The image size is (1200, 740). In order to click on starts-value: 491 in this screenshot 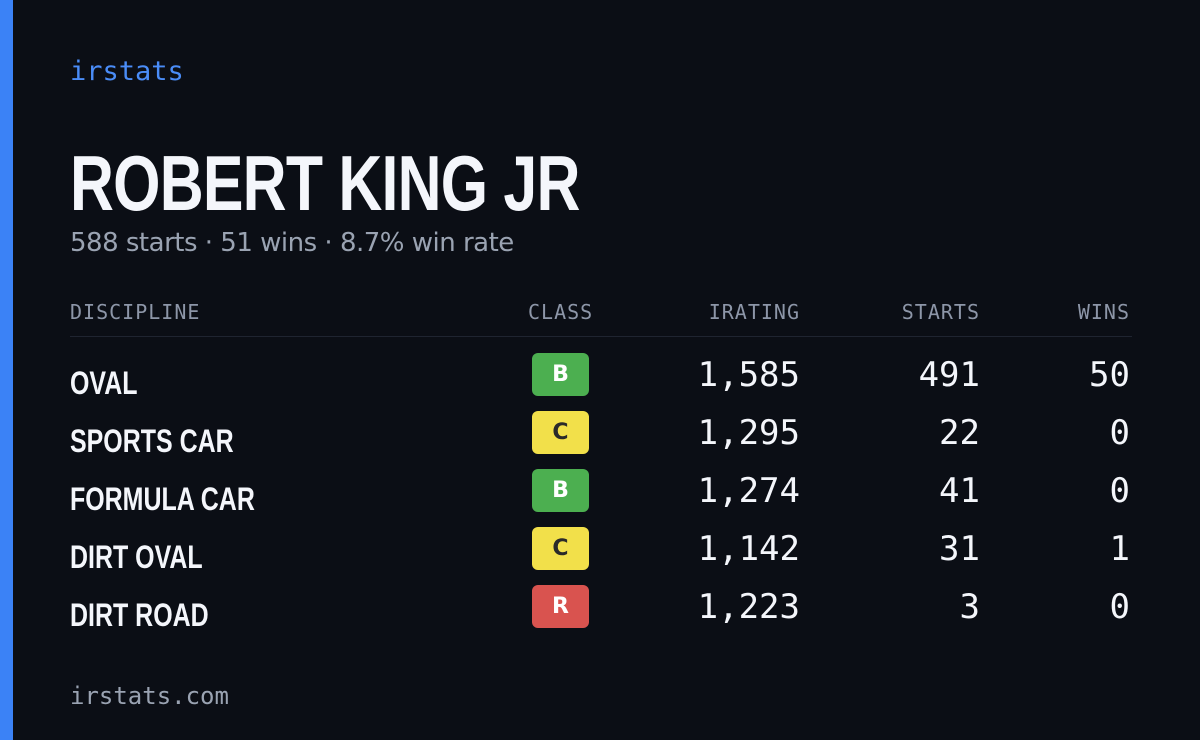, I will do `click(949, 375)`.